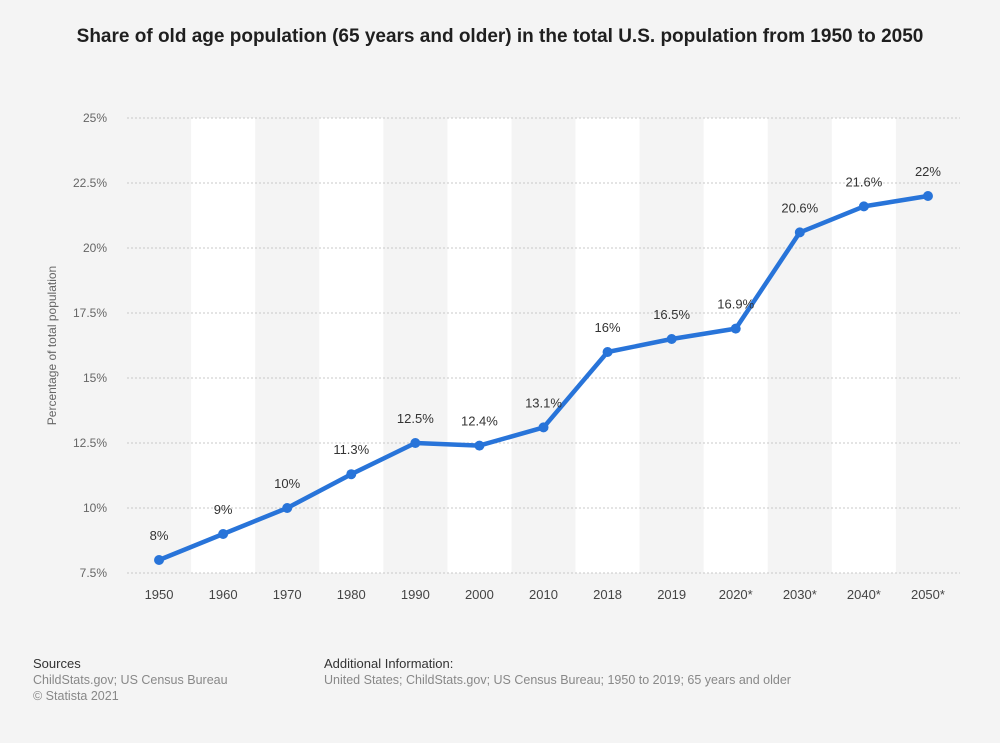 The image size is (1000, 743). What do you see at coordinates (415, 594) in the screenshot?
I see `x-tick-label: 1990` at bounding box center [415, 594].